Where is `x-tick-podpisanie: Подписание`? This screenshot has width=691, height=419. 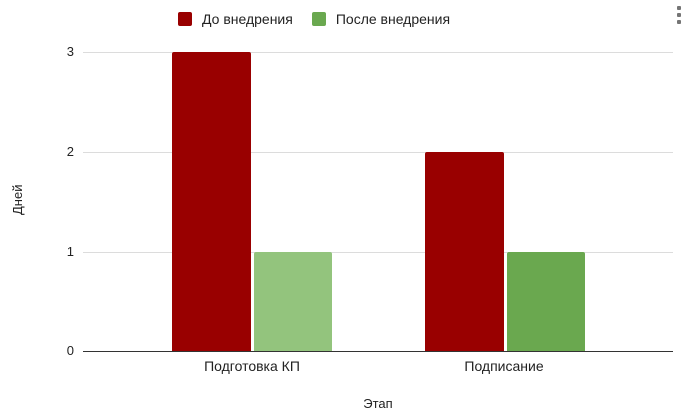 x-tick-podpisanie: Подписание is located at coordinates (504, 366).